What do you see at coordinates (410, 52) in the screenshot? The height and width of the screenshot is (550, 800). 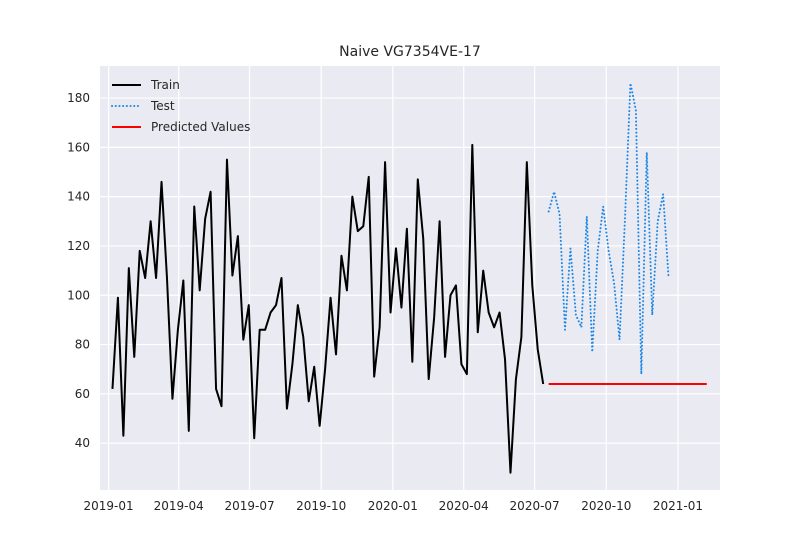 I see `chart-title: Naive VG7354VE-17` at bounding box center [410, 52].